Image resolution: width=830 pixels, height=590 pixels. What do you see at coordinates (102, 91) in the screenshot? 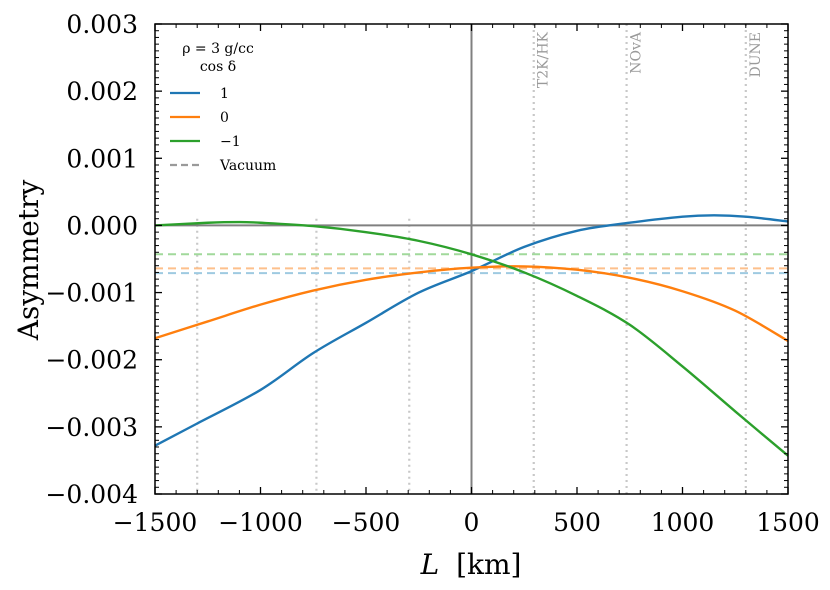
I see `y-tick-label-1: 0.002` at bounding box center [102, 91].